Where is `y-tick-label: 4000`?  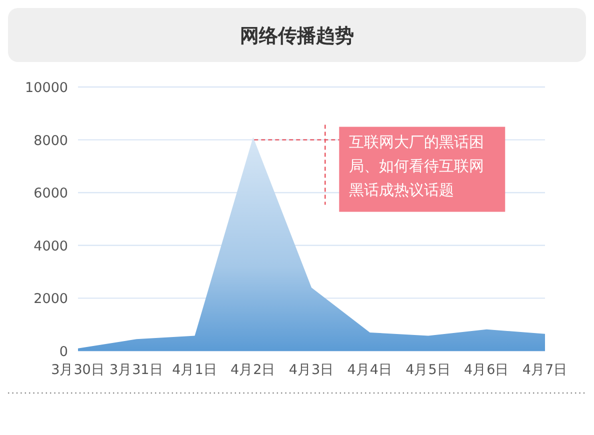
y-tick-label: 4000 is located at coordinates (51, 246).